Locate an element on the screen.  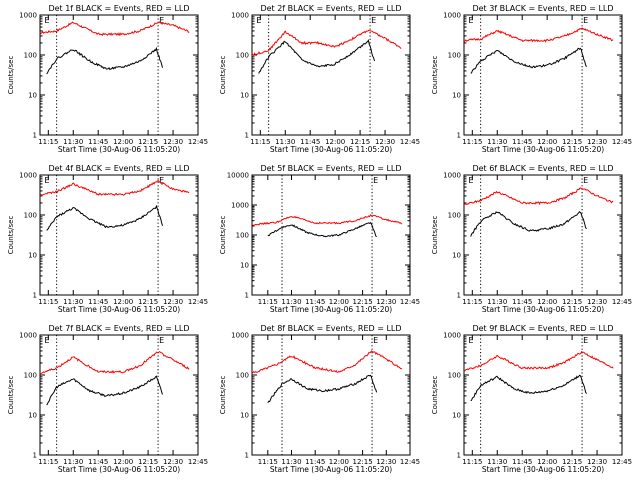
panel-title: Det 3f BLACK = Events, RED = LLD is located at coordinates (542, 8).